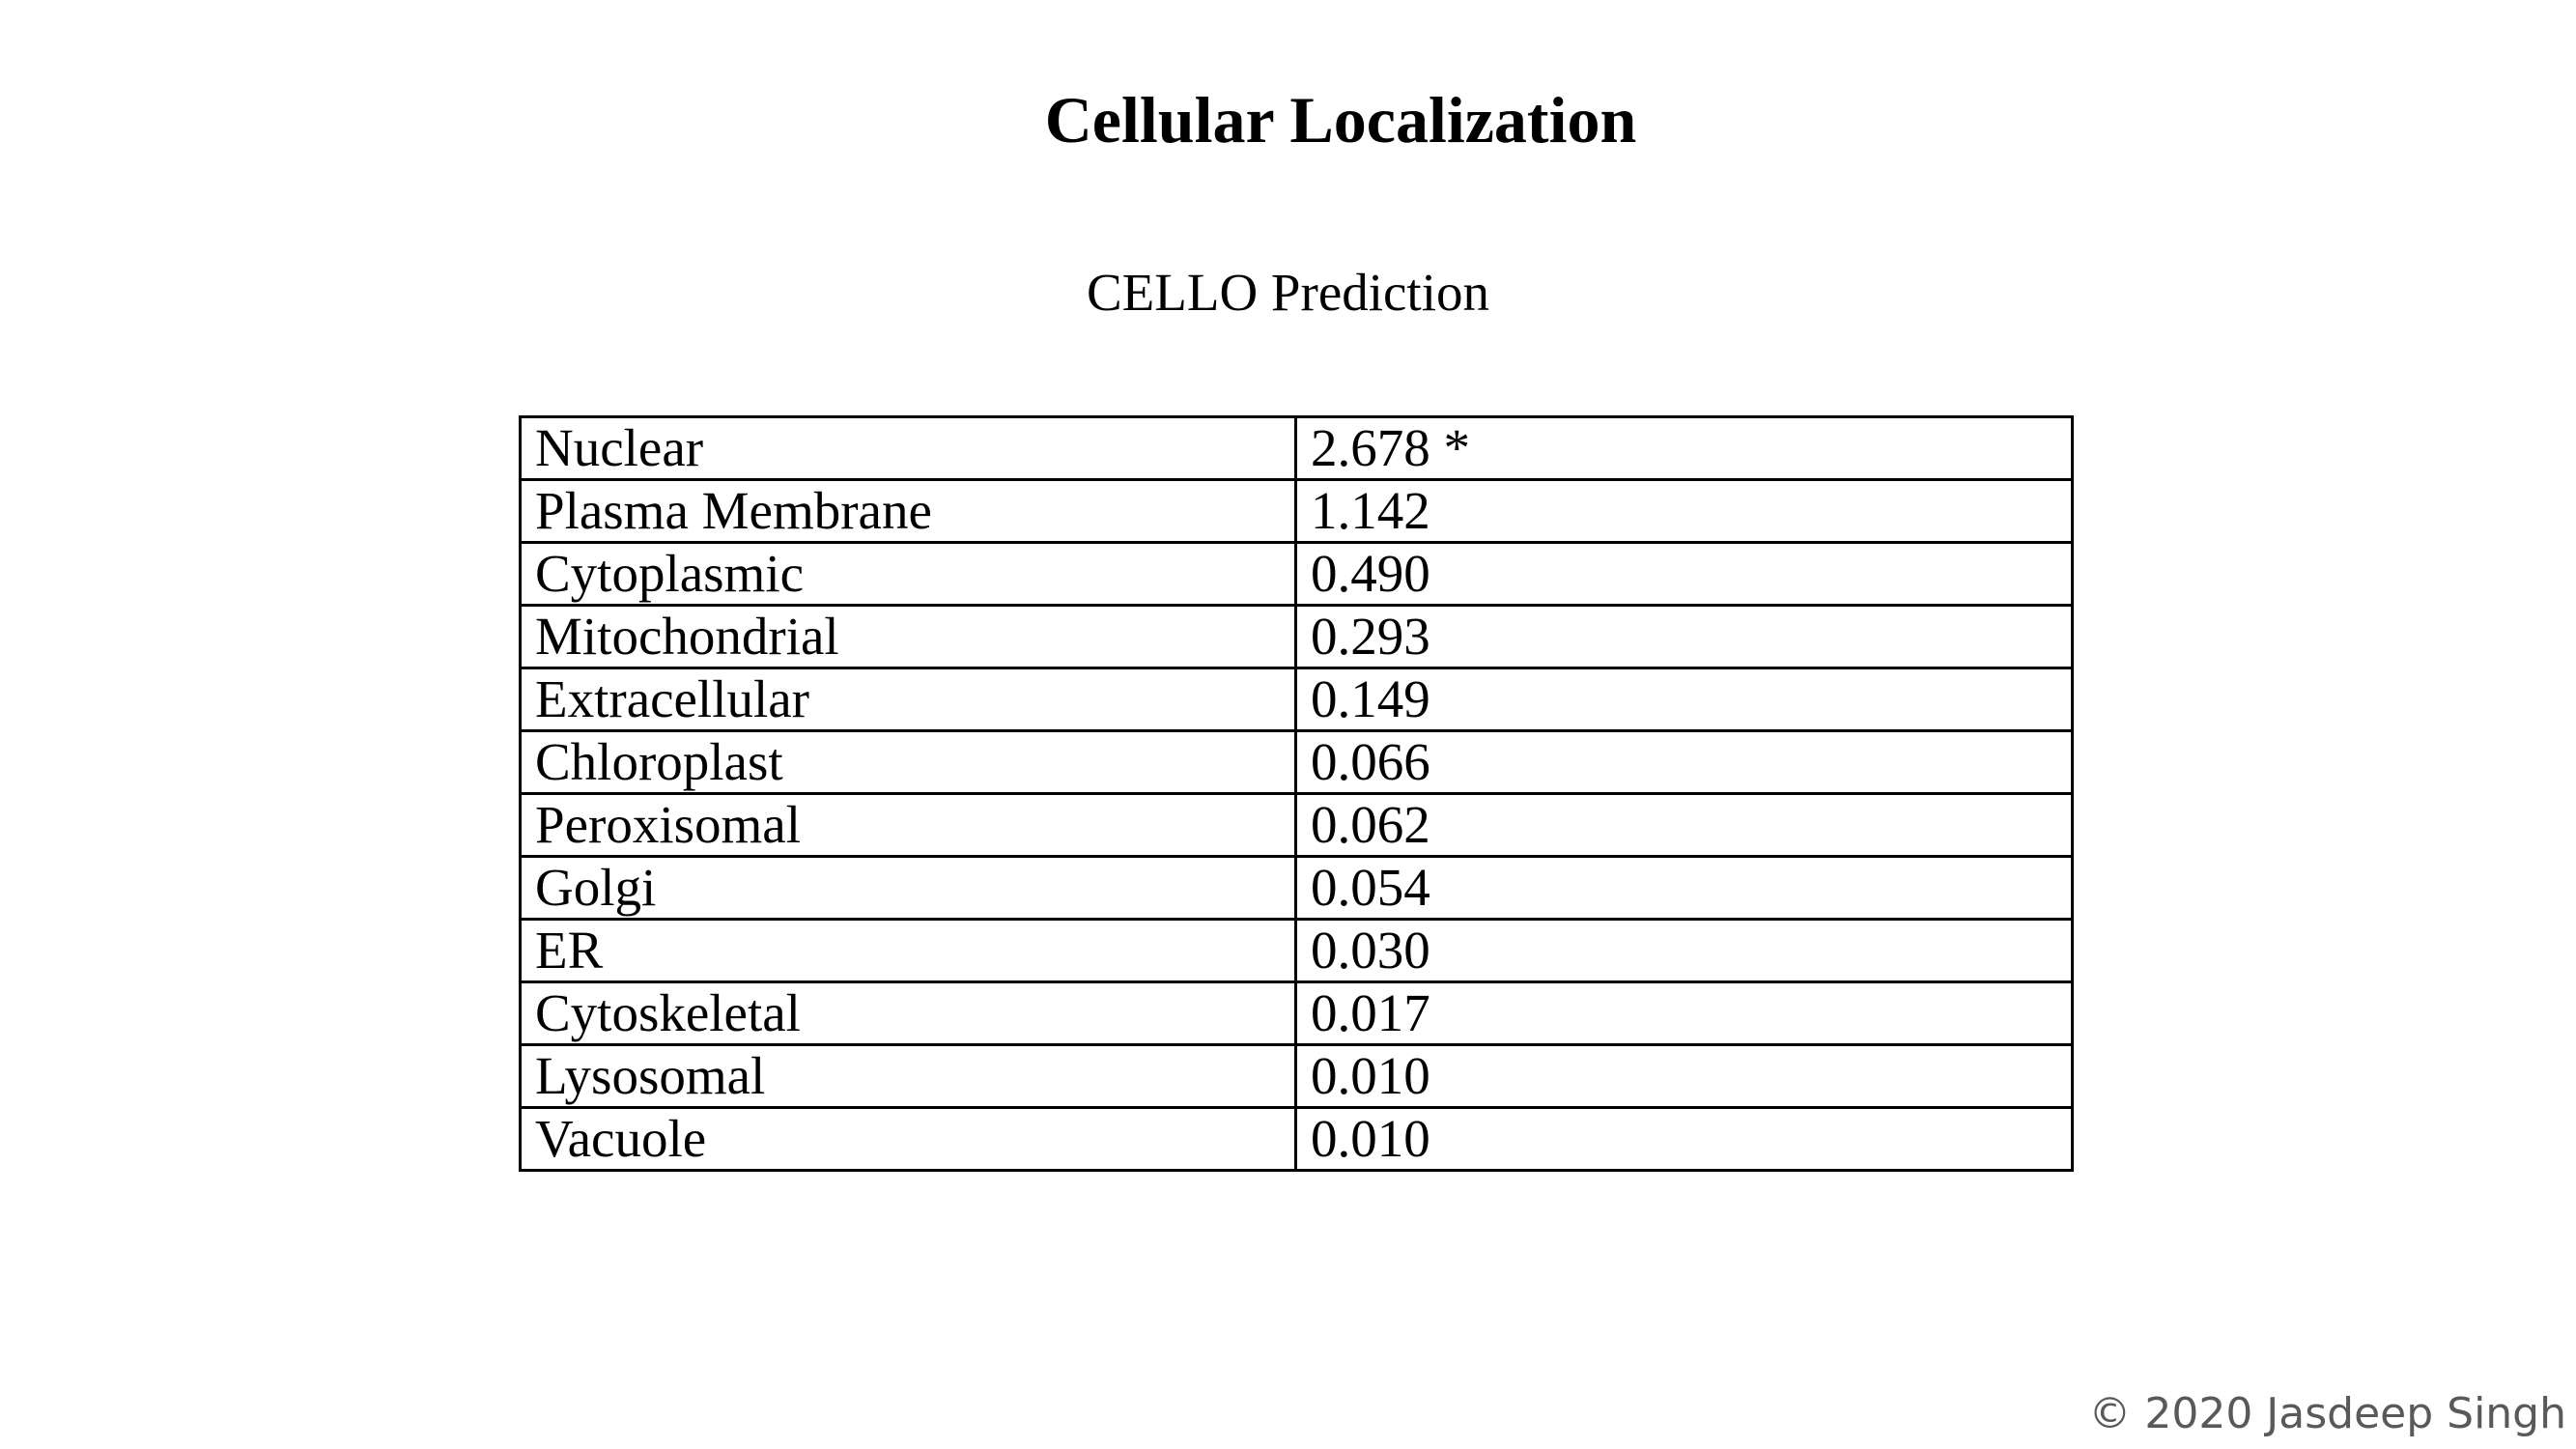 This screenshot has height=1449, width=2576. I want to click on table-row: Nuclear 2.678 *, so click(1296, 448).